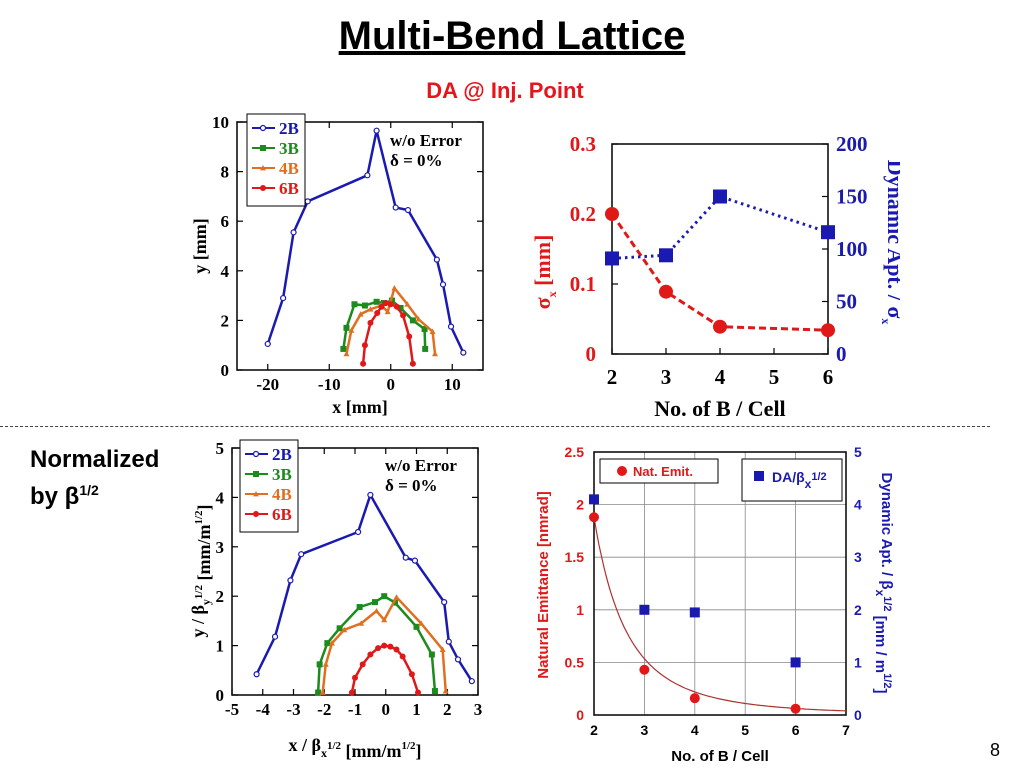 Image resolution: width=1024 pixels, height=768 pixels. I want to click on legend-label-2B: 2B, so click(282, 454).